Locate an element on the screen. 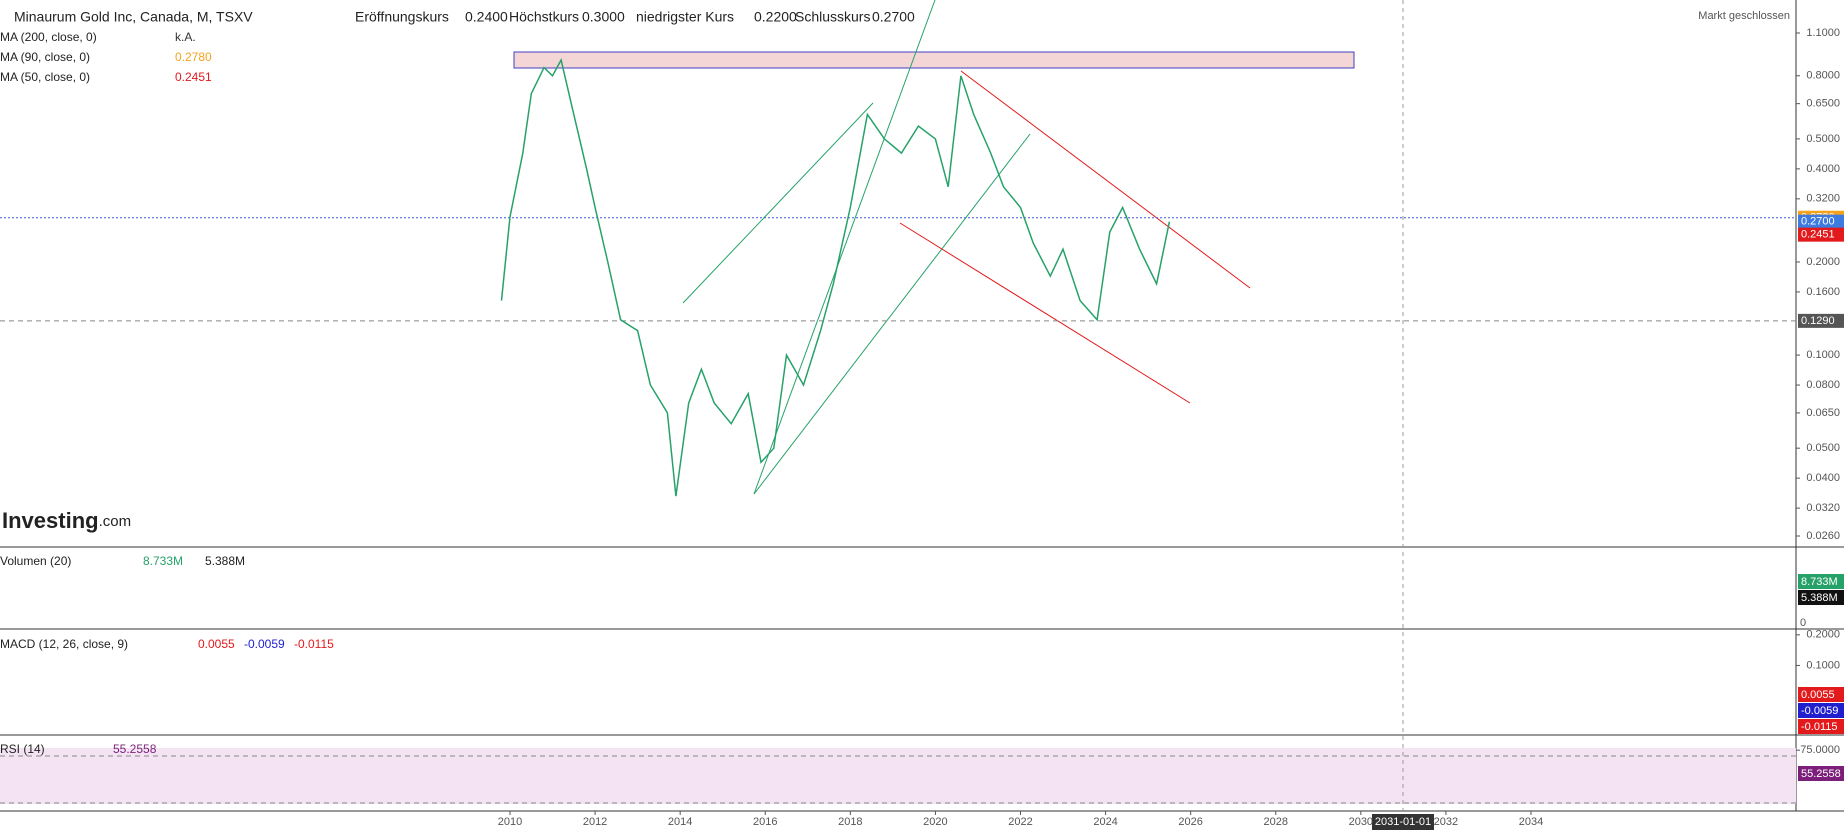 The height and width of the screenshot is (834, 1844). volume-value: 5.388M is located at coordinates (225, 561).